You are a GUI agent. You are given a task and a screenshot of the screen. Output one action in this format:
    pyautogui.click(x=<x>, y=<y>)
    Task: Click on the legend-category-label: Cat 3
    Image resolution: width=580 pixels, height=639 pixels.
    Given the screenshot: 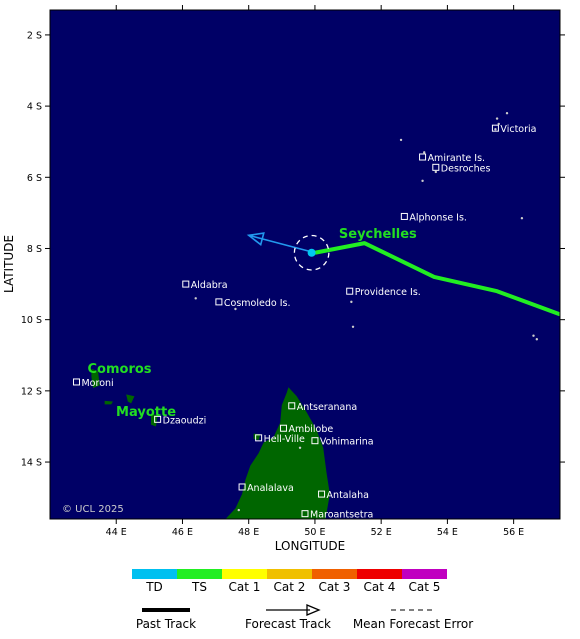 What is the action you would take?
    pyautogui.click(x=335, y=587)
    